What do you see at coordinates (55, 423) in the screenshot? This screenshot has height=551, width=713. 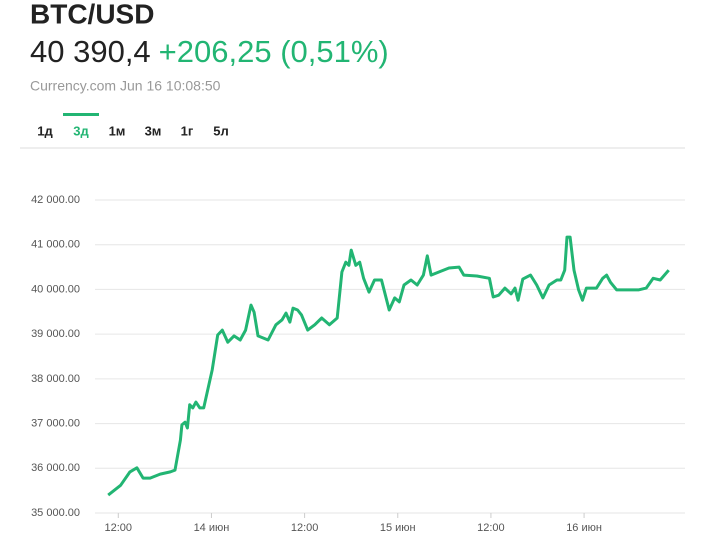 I see `y-tick-label: 37 000.00` at bounding box center [55, 423].